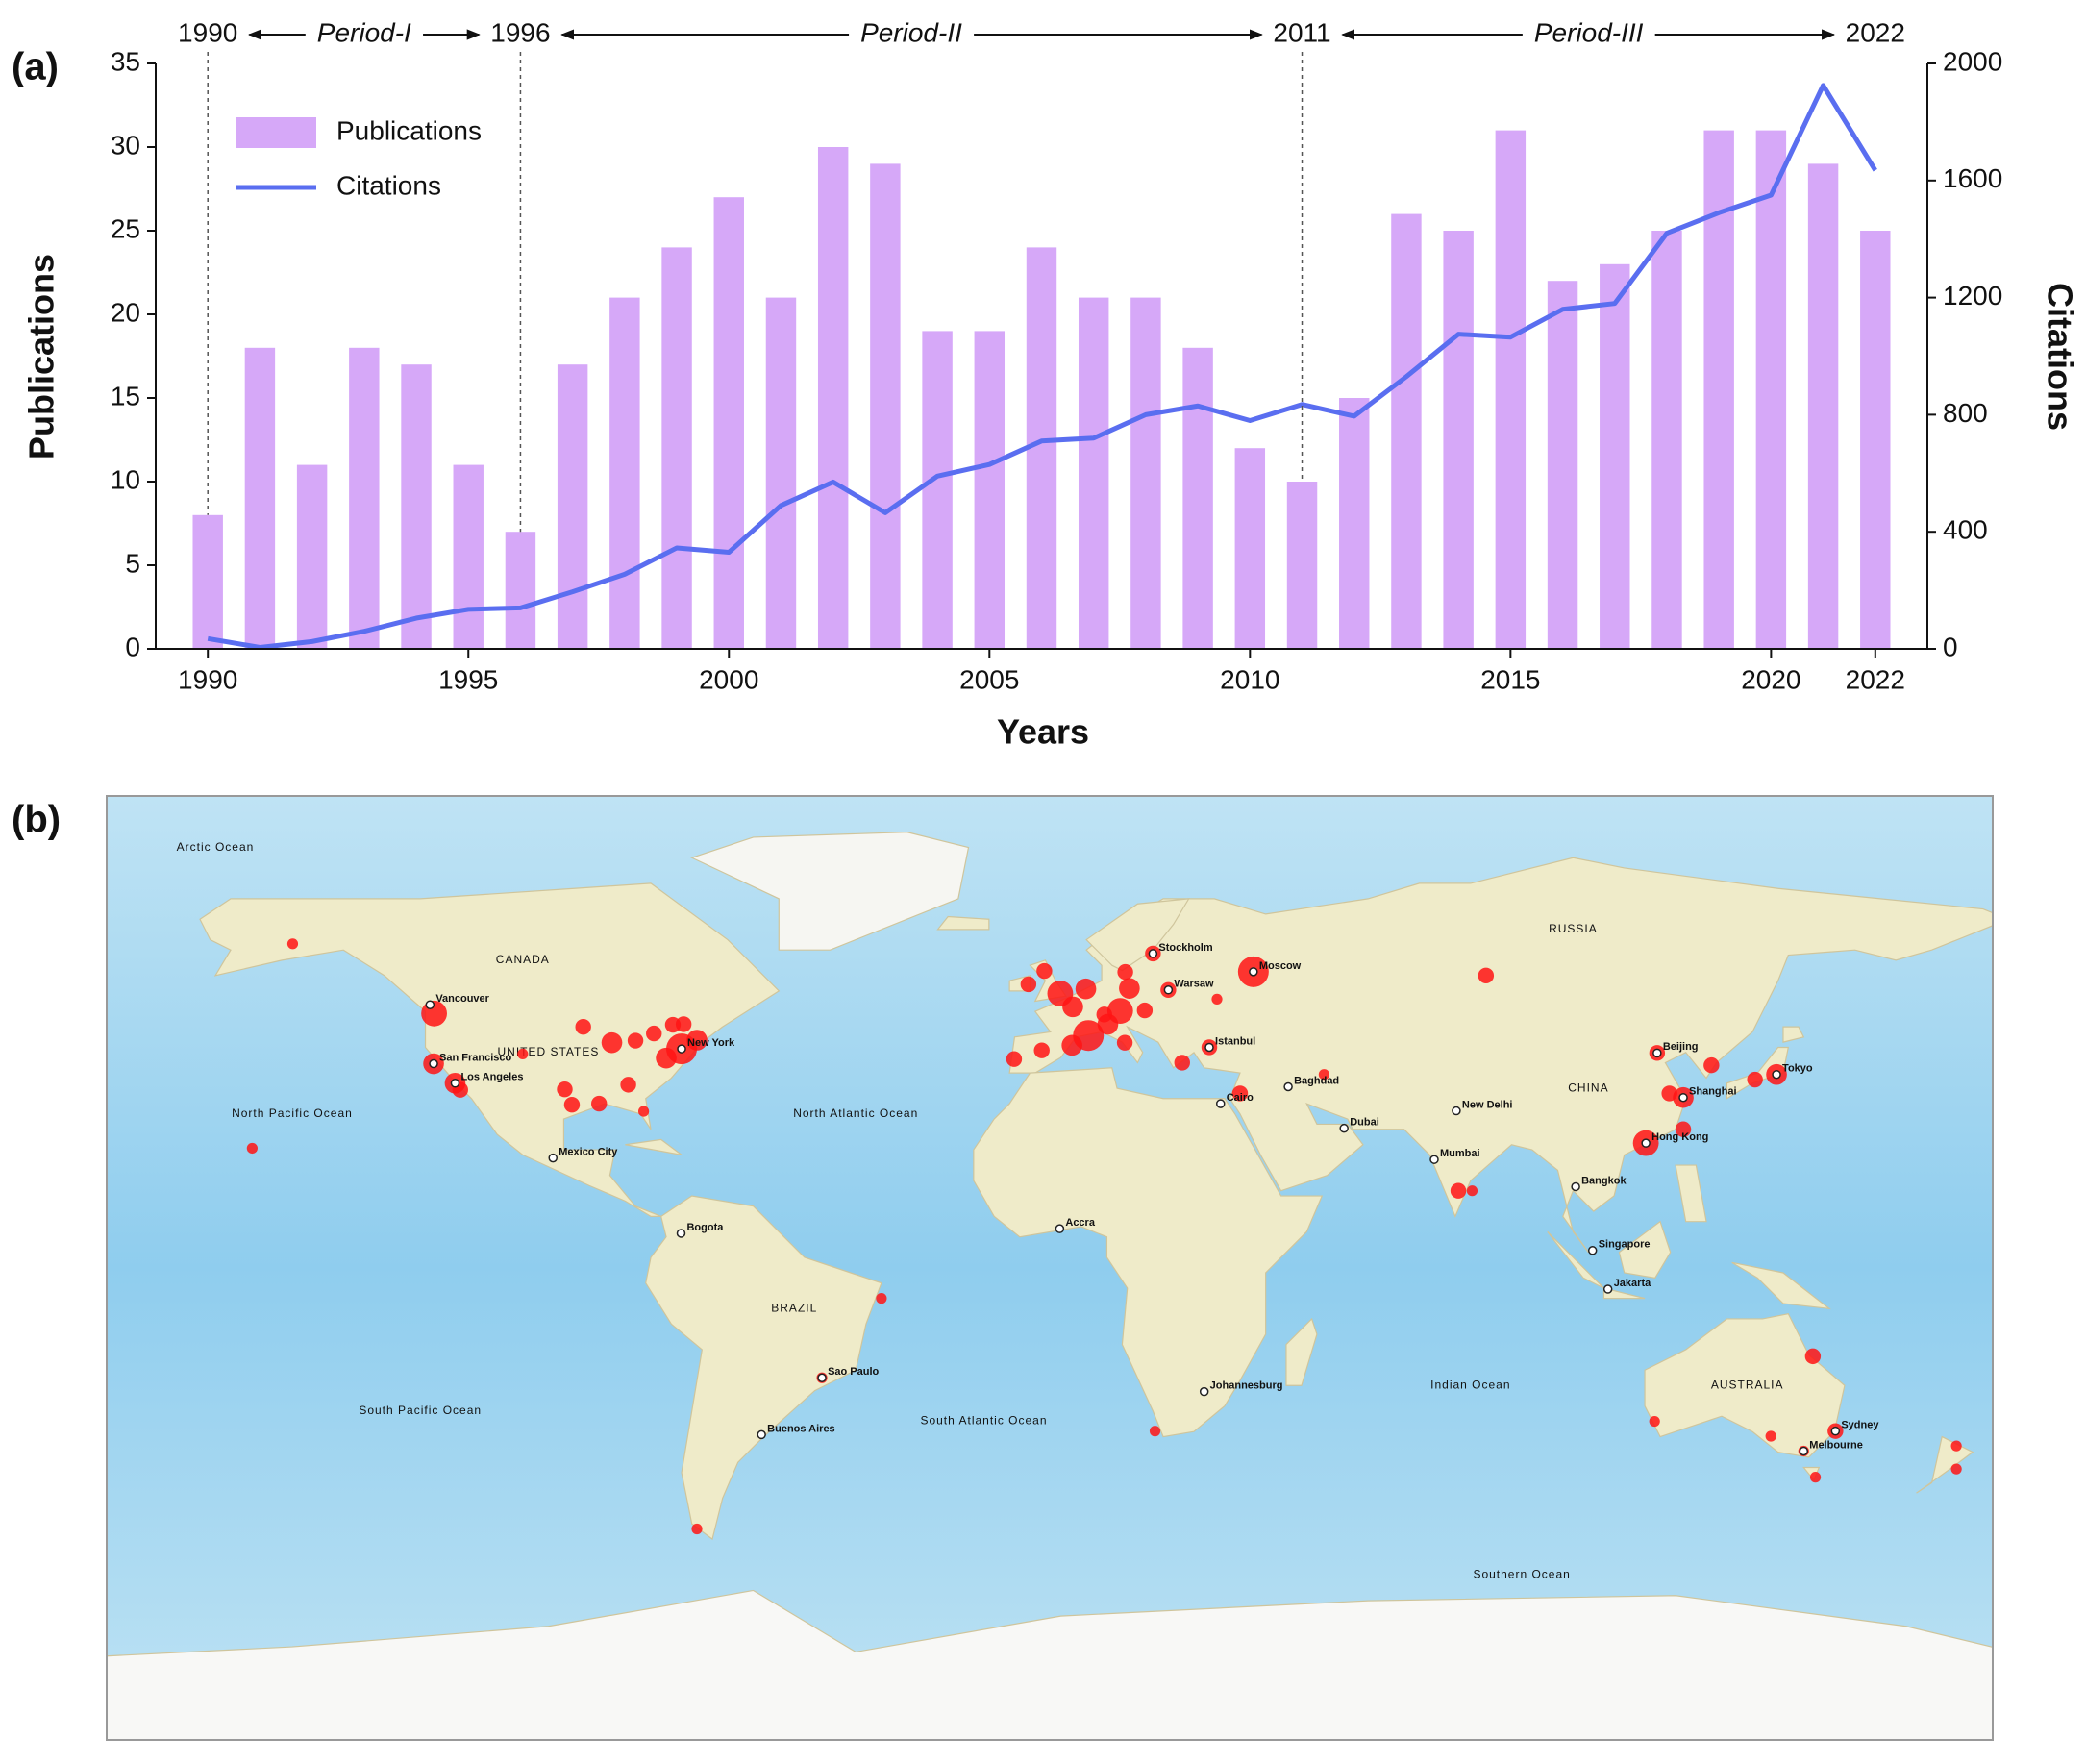 The height and width of the screenshot is (1764, 2086). What do you see at coordinates (1194, 984) in the screenshot?
I see `city-label: Warsaw` at bounding box center [1194, 984].